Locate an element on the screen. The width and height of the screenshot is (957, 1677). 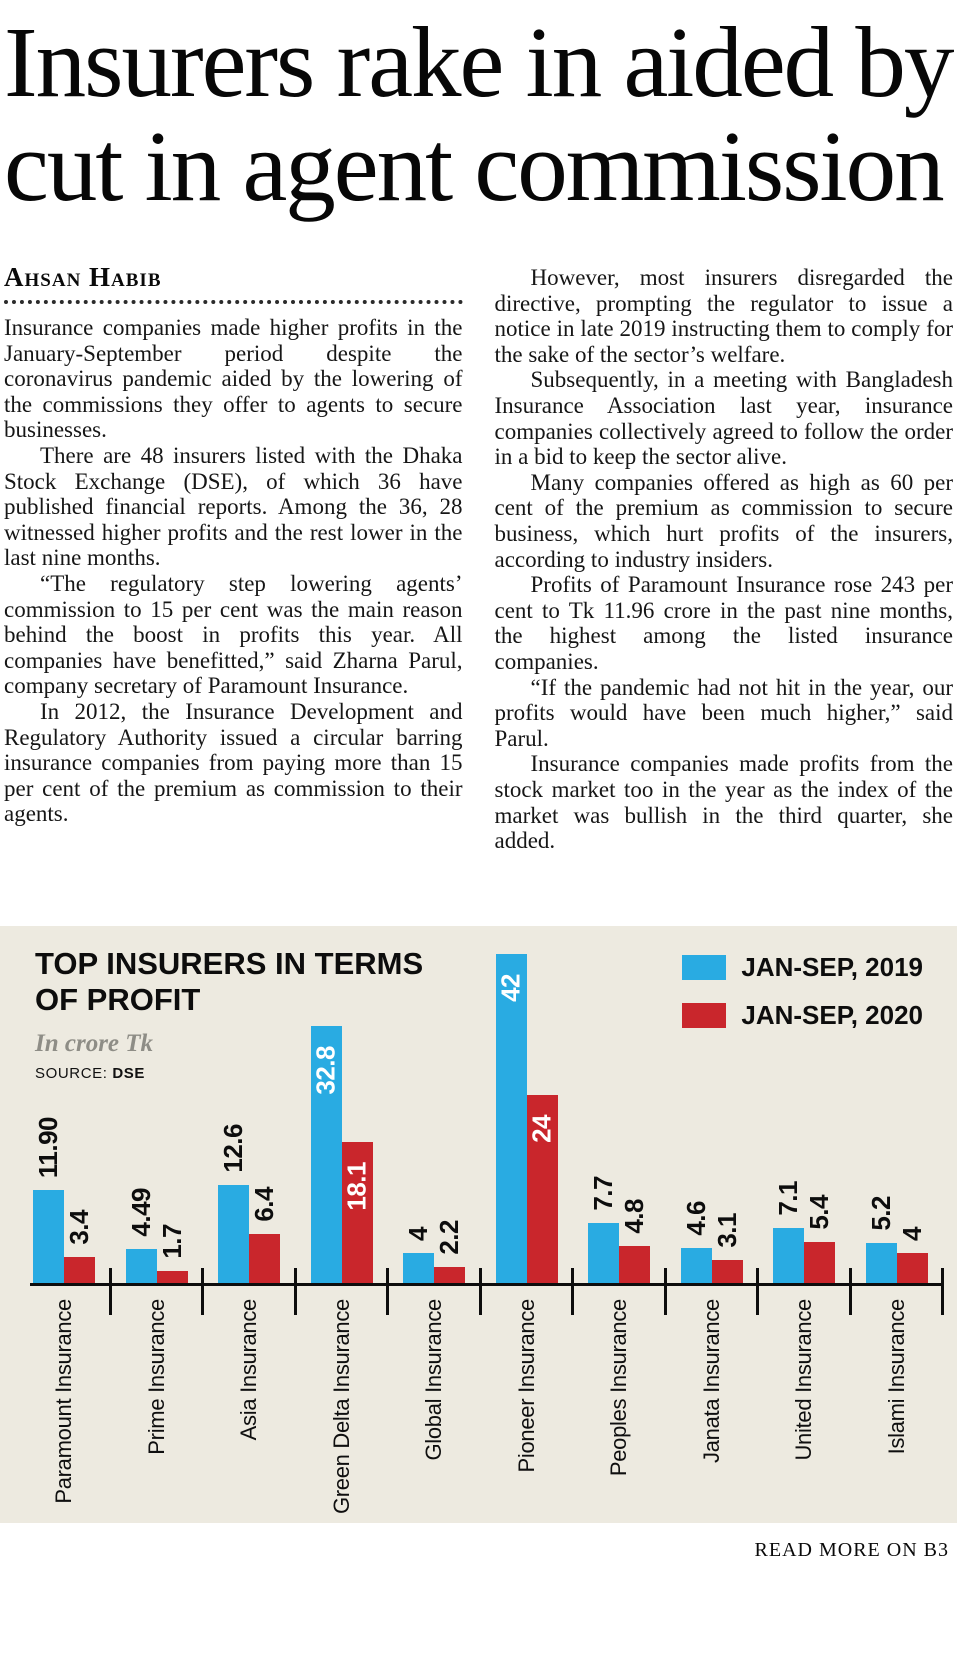
chart-group: 32.8 18.1 is located at coordinates (342, 1120).